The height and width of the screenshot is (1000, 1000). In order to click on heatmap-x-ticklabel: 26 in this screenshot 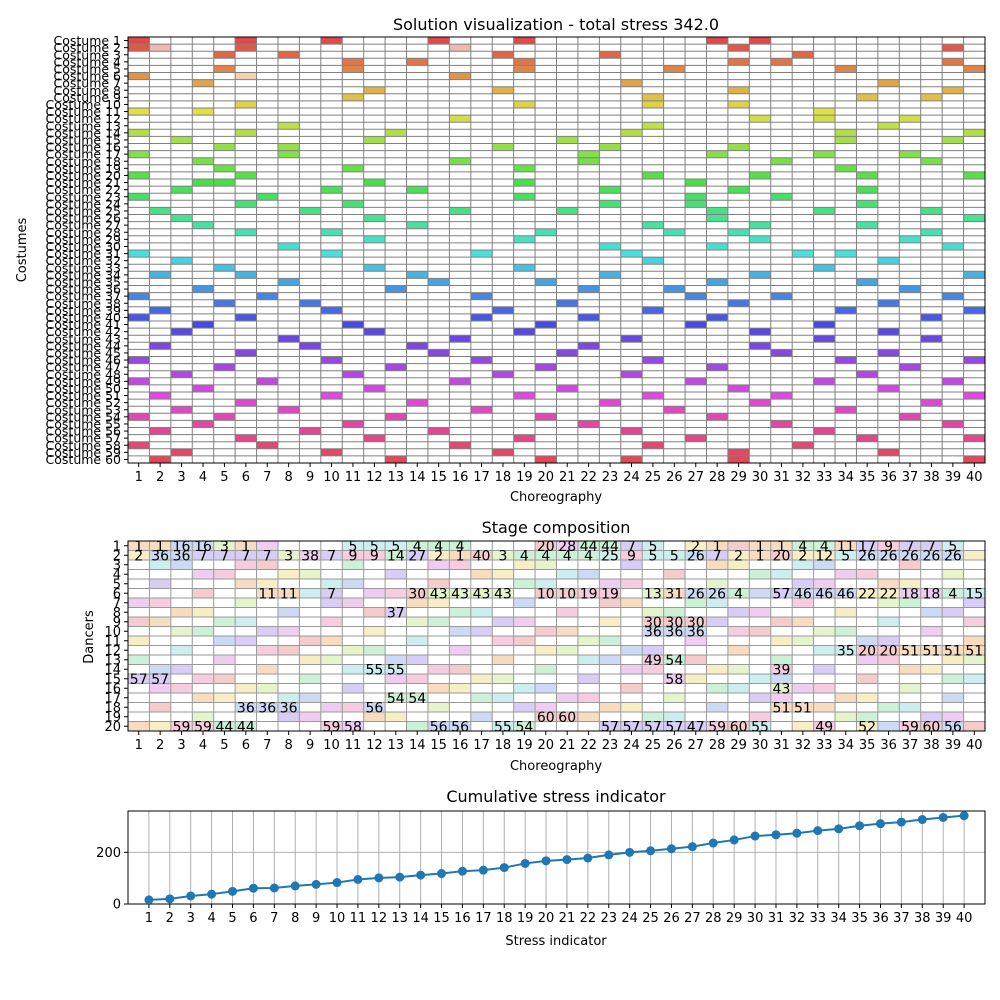, I will do `click(674, 477)`.